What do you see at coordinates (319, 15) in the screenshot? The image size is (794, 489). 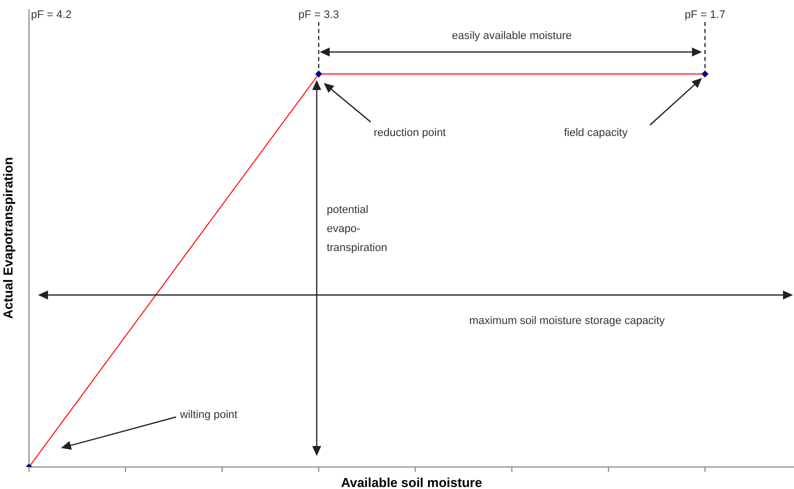 I see `text: pF = 3.3` at bounding box center [319, 15].